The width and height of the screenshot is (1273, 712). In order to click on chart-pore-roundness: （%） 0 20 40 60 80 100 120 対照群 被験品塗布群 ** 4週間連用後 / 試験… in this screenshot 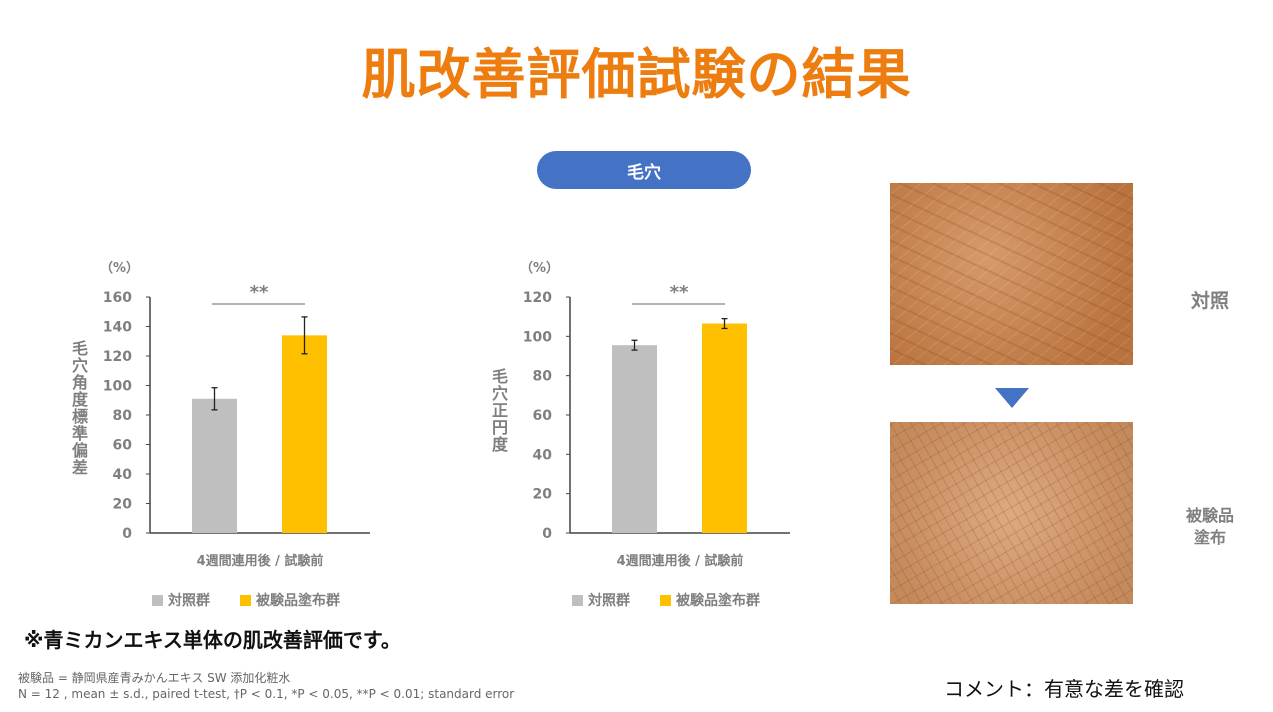, I will do `click(655, 434)`.